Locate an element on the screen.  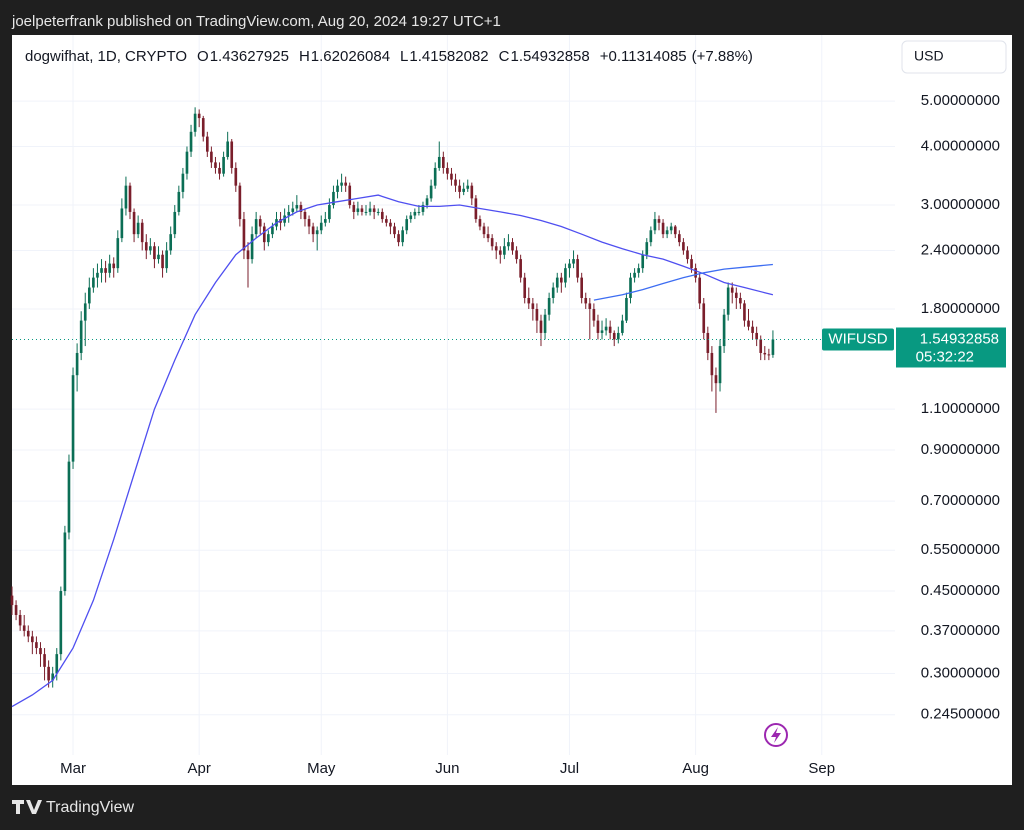
x-tick-label: May is located at coordinates (321, 768).